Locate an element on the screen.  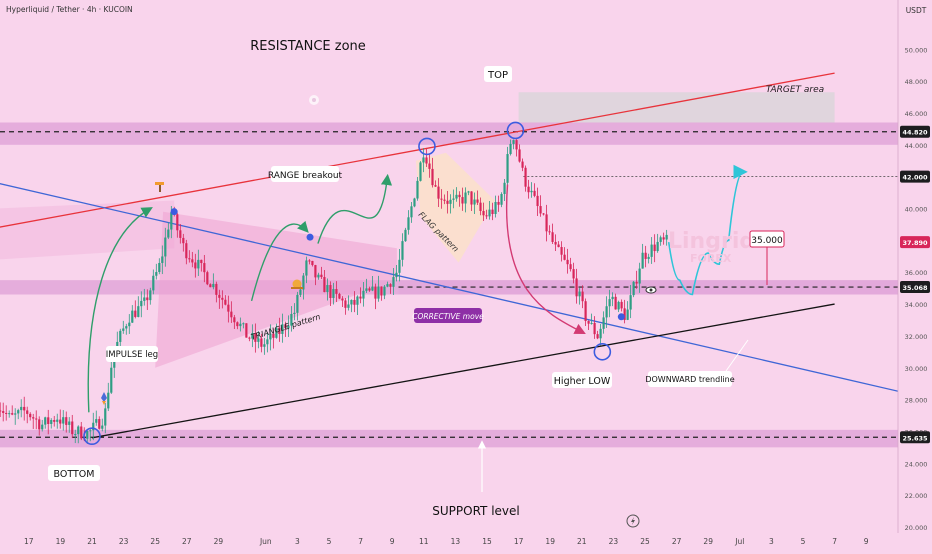
top-label-bg is located at coordinates (498, 74).